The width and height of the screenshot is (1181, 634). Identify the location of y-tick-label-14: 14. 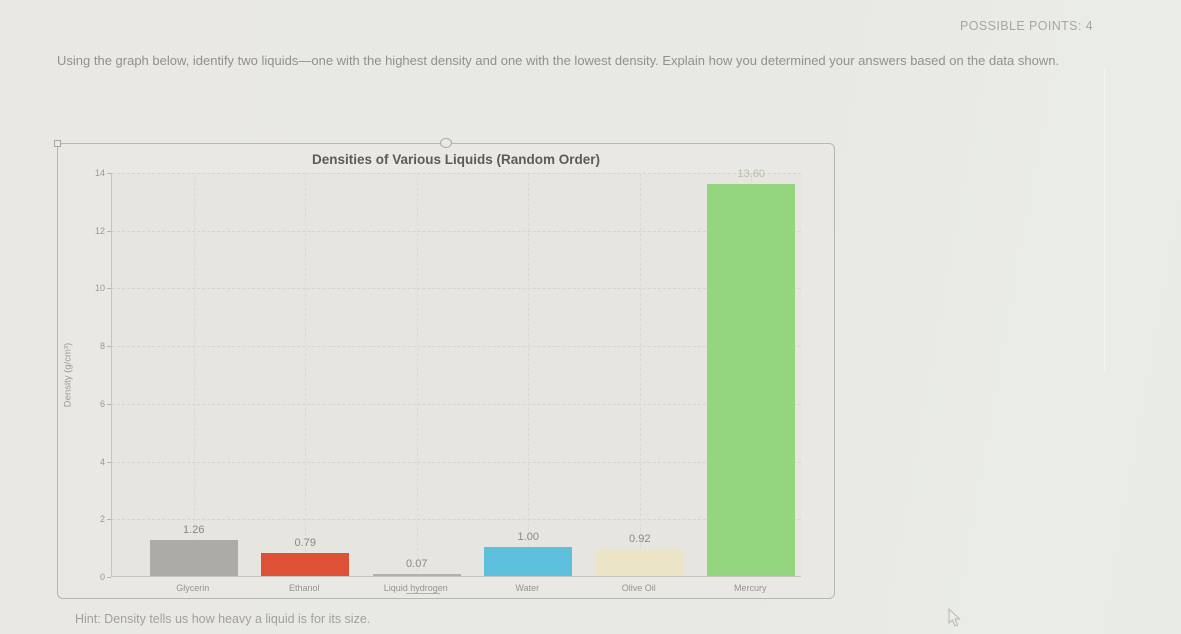
(99, 173).